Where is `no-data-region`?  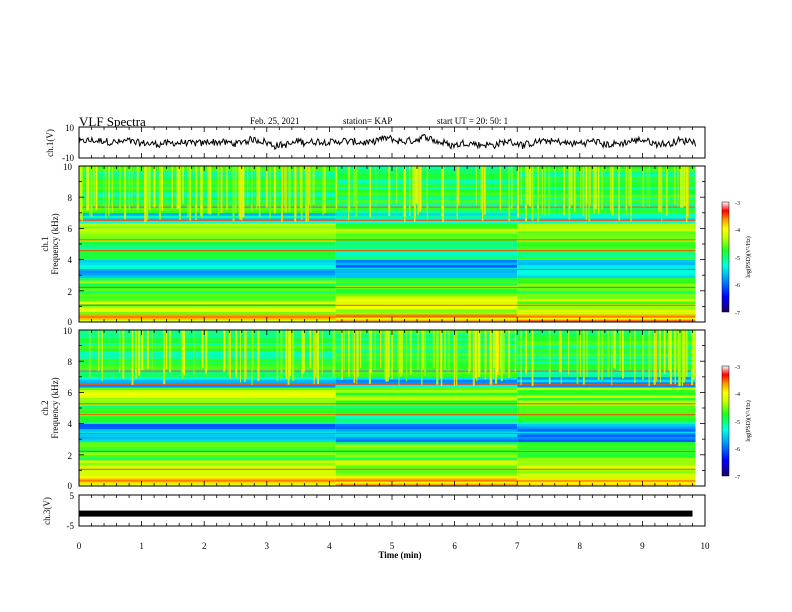
no-data-region is located at coordinates (700, 244).